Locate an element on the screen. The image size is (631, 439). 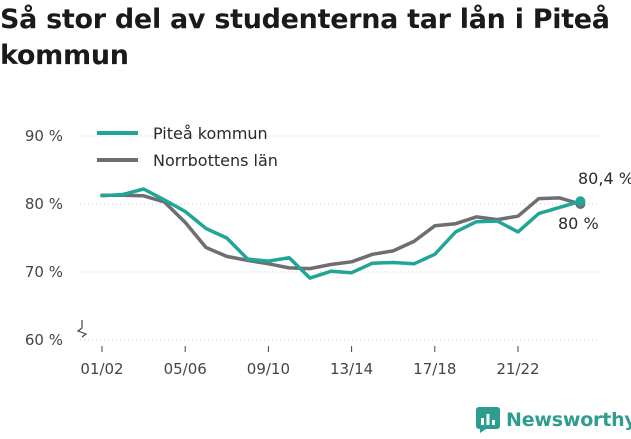
end-label-pitea: 80,4 % is located at coordinates (604, 178).